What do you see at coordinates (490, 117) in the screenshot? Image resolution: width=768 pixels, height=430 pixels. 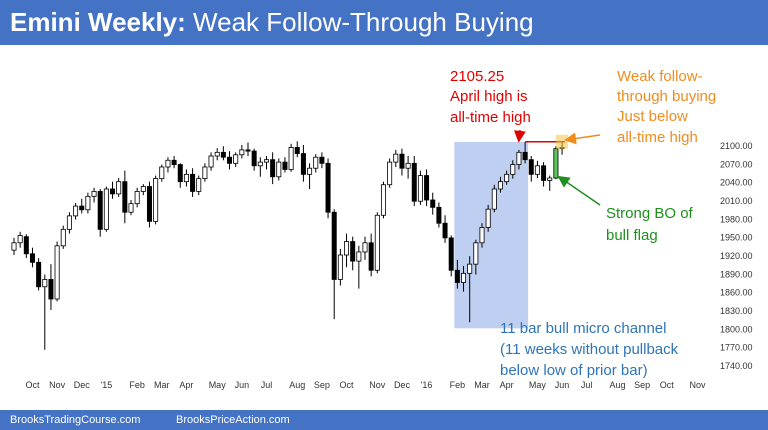 I see `annotation-high-line2: all-time high` at bounding box center [490, 117].